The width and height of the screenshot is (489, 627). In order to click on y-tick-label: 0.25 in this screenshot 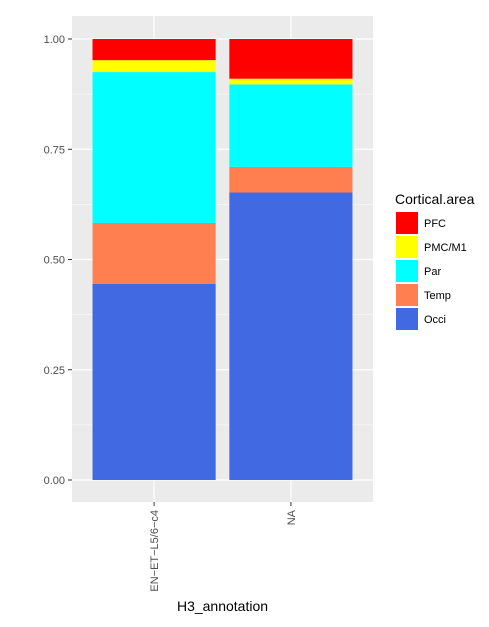, I will do `click(54, 371)`.